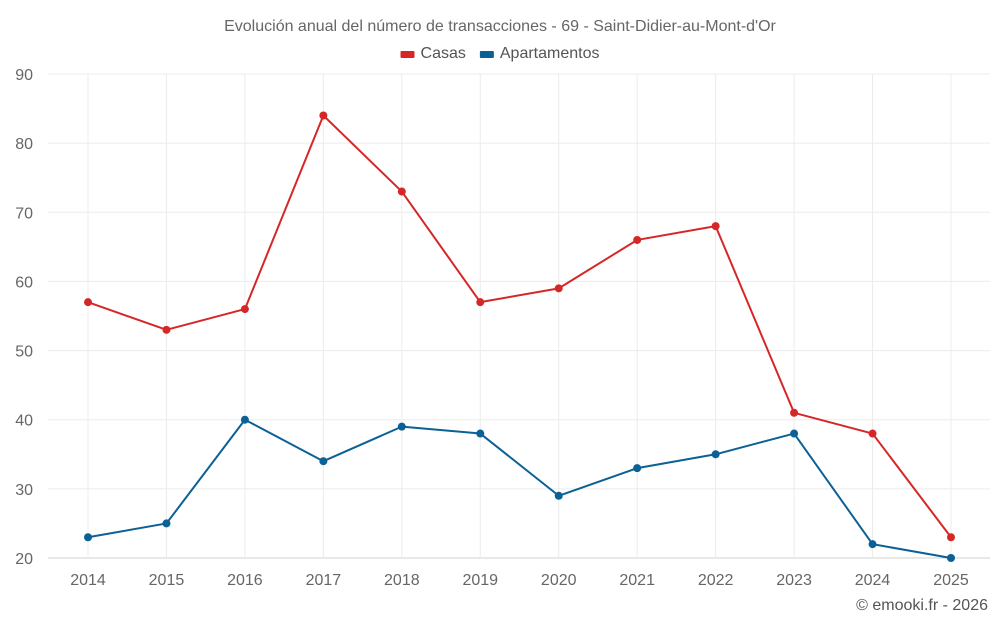 This screenshot has width=1000, height=625. Describe the element at coordinates (480, 580) in the screenshot. I see `x-tick-label-2019: 2019` at that location.